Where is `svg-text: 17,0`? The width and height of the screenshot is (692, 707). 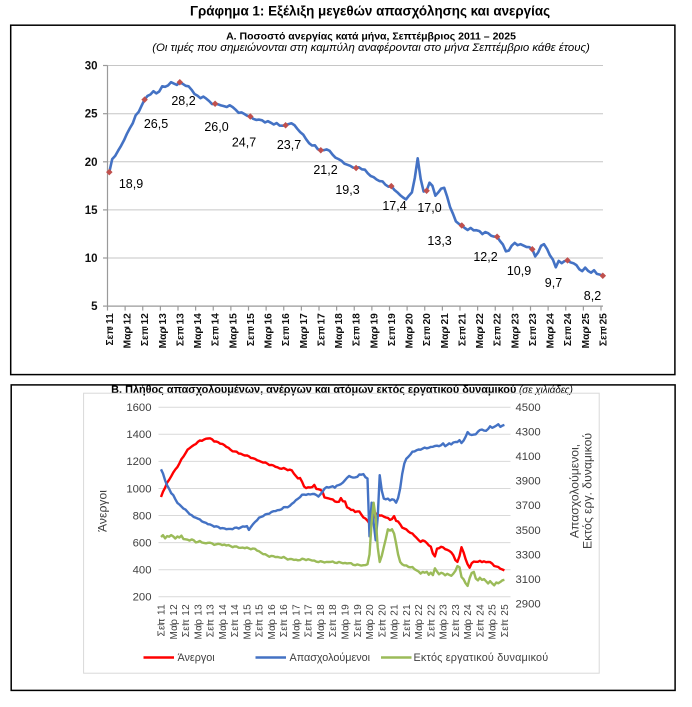
svg-text: 17,0 is located at coordinates (429, 208).